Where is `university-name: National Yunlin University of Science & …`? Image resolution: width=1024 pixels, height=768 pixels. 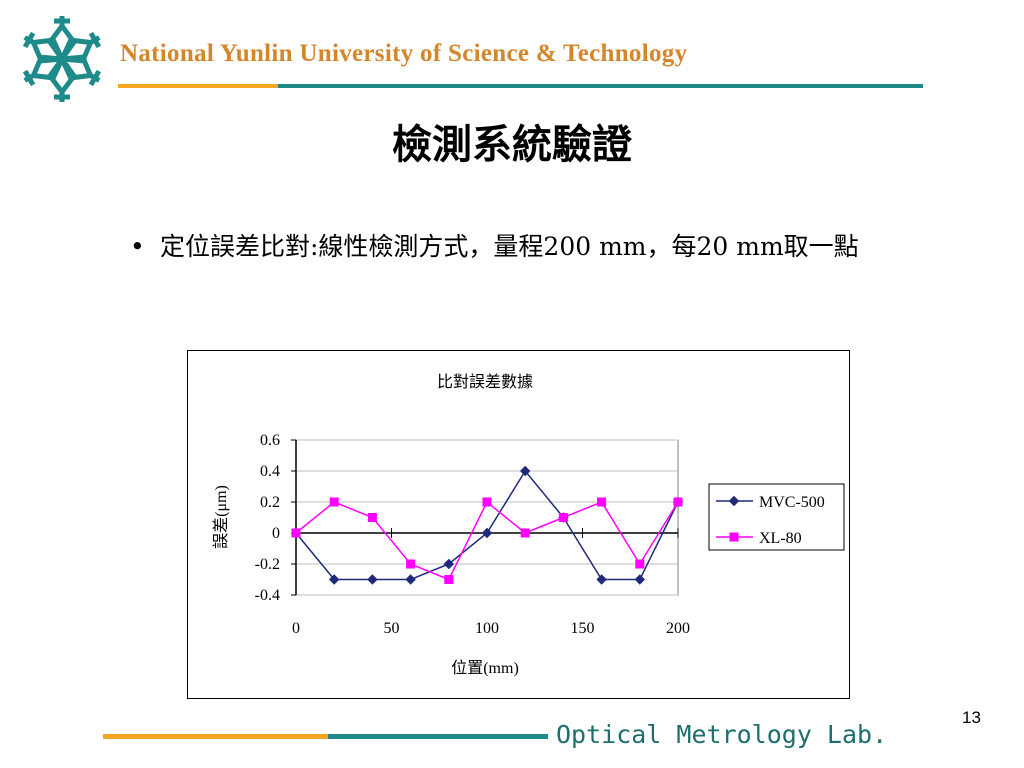 university-name: National Yunlin University of Science & … is located at coordinates (404, 53).